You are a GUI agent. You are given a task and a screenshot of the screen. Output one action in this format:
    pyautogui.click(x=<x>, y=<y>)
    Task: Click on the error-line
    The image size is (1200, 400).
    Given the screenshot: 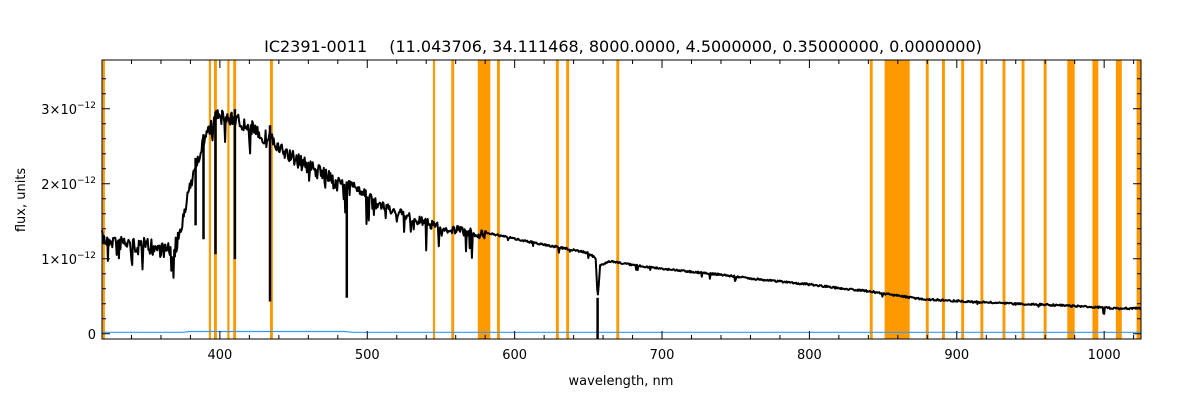 What is the action you would take?
    pyautogui.click(x=621, y=331)
    